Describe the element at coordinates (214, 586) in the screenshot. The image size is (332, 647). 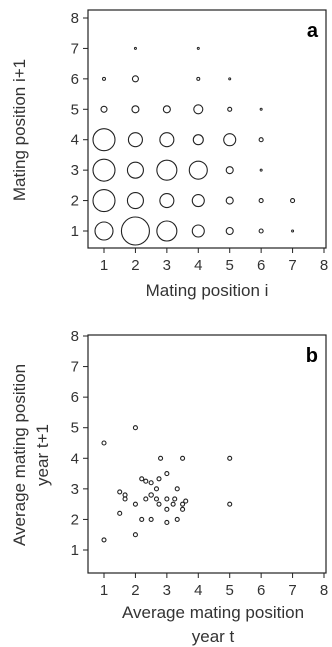
I see `panel-b-x-ticks: 1 2 3 4 5 6 7 8` at that location.